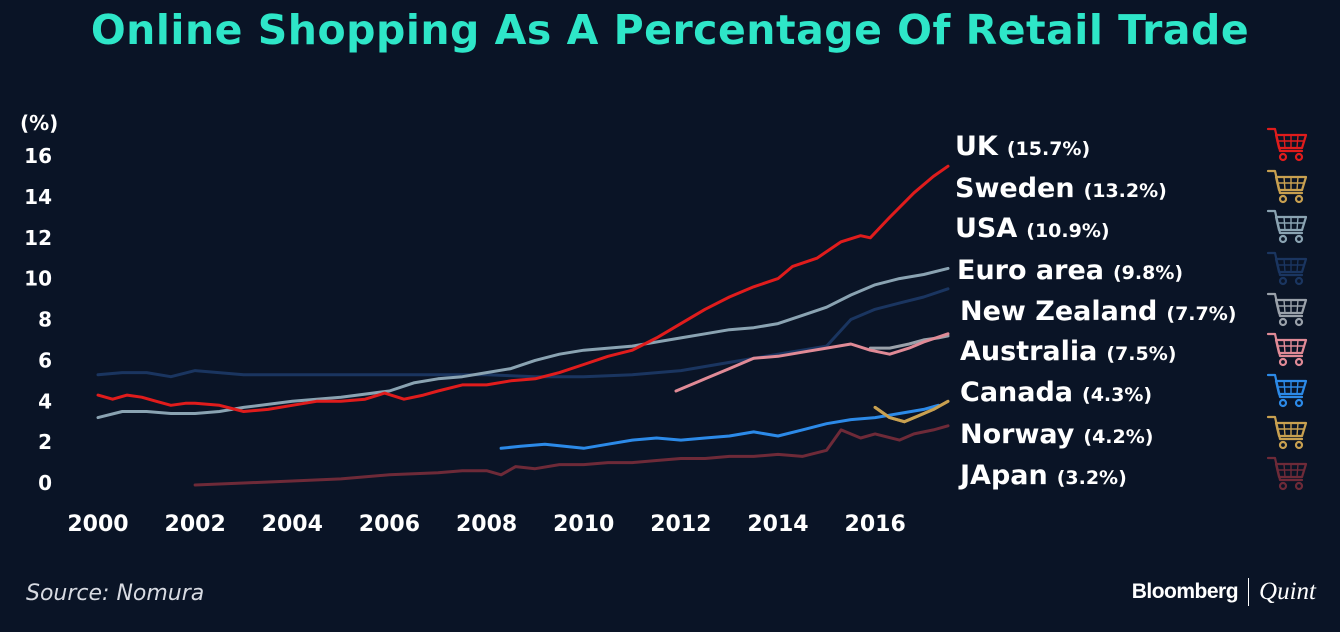 This screenshot has height=632, width=1340. What do you see at coordinates (45, 442) in the screenshot?
I see `y-tick-label: 2` at bounding box center [45, 442].